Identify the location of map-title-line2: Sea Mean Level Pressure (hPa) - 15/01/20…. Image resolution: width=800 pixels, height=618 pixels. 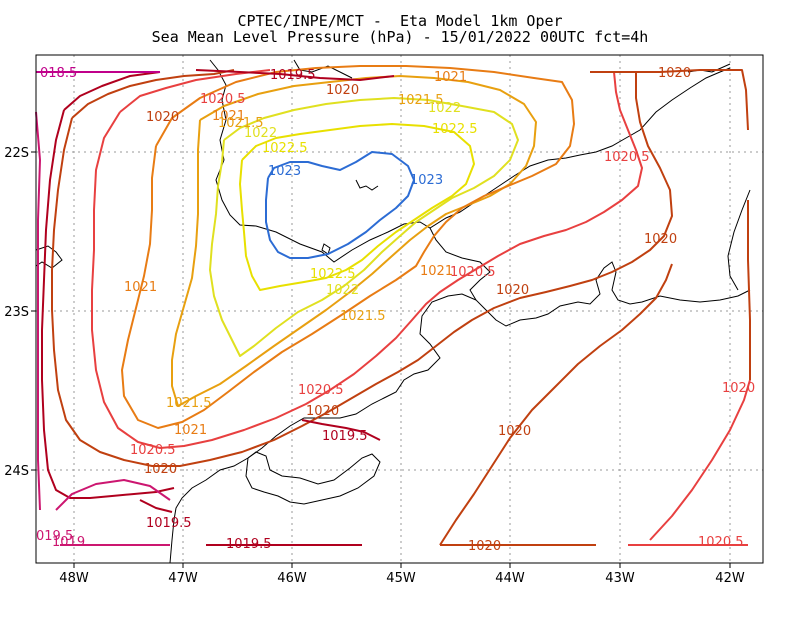
(400, 37).